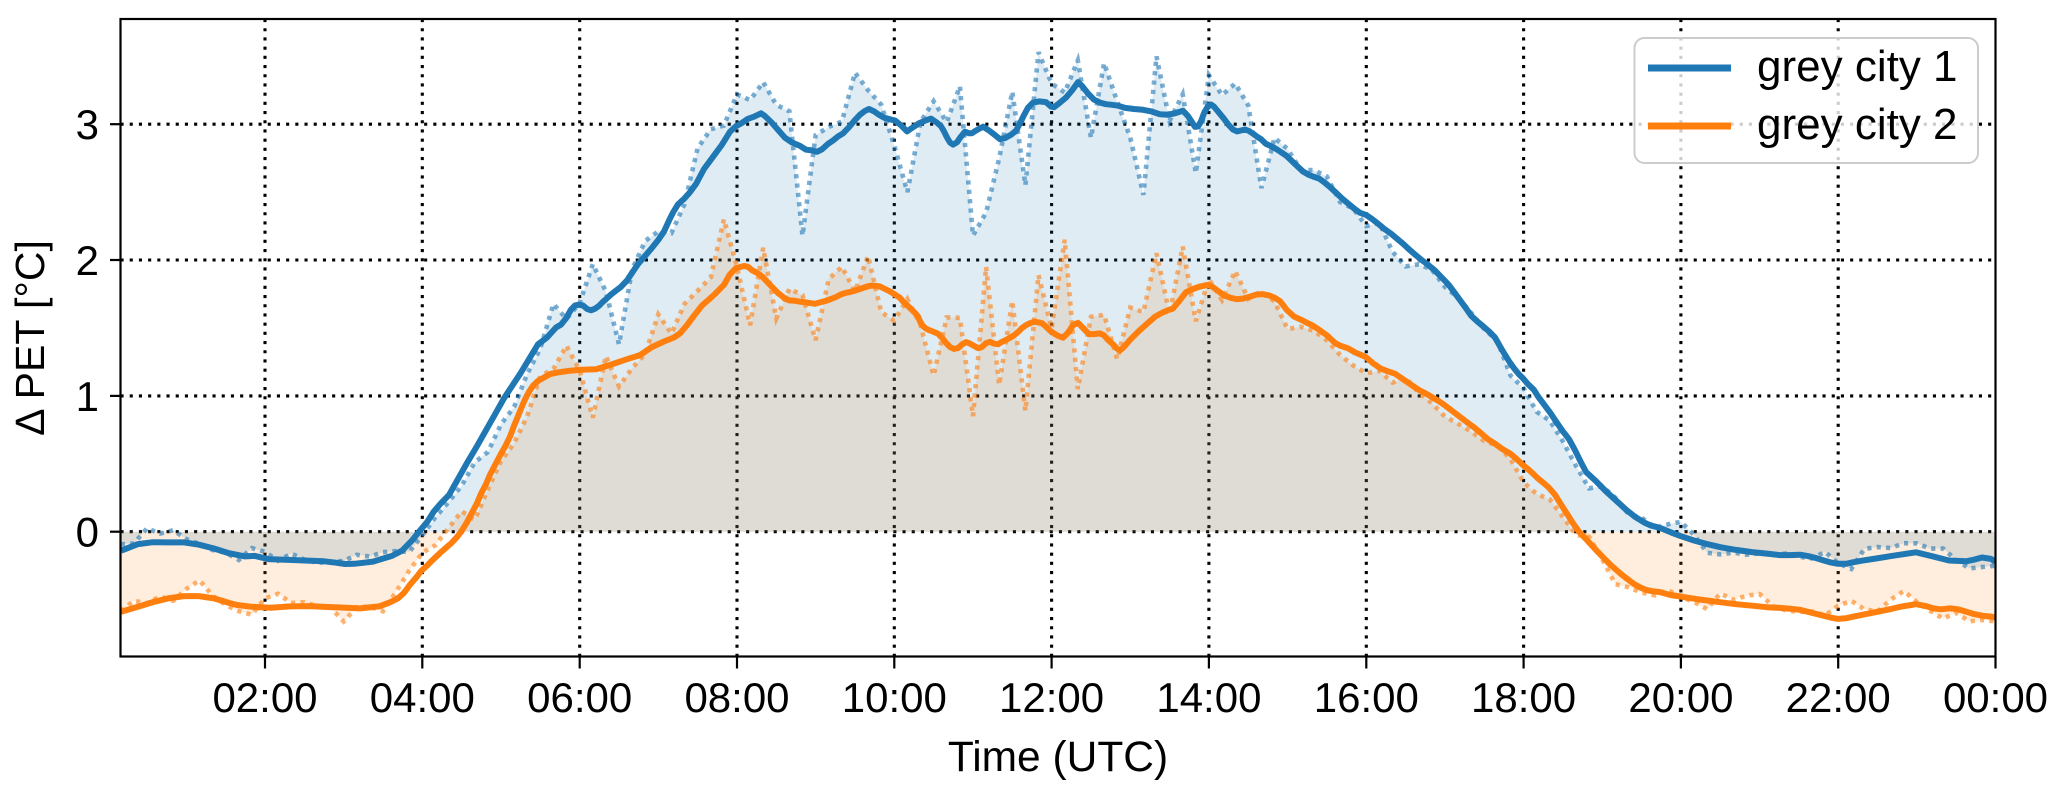 This screenshot has height=793, width=2067. Describe the element at coordinates (422, 697) in the screenshot. I see `svg-text: 04:00` at that location.